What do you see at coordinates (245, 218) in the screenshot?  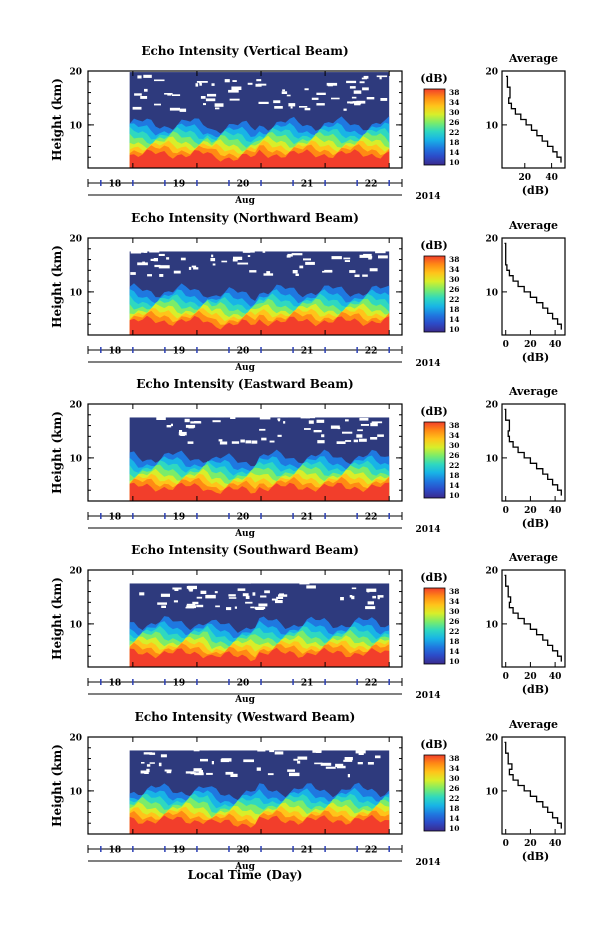 I see `panel-title: Echo Intensity (Northward Beam)` at bounding box center [245, 218].